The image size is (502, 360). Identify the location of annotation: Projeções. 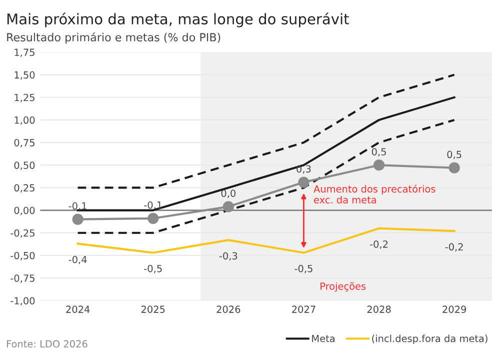
(343, 287).